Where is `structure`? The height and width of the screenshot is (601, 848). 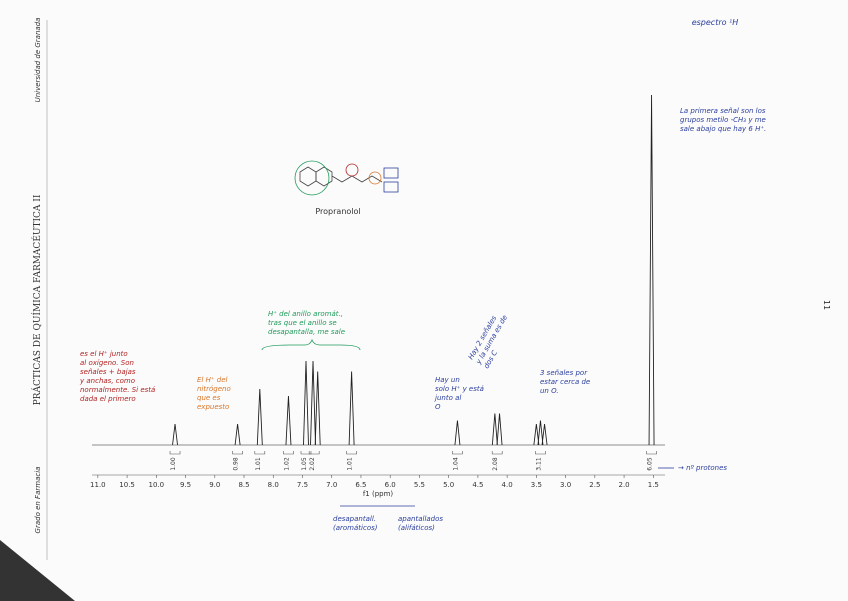 structure is located at coordinates (346, 178).